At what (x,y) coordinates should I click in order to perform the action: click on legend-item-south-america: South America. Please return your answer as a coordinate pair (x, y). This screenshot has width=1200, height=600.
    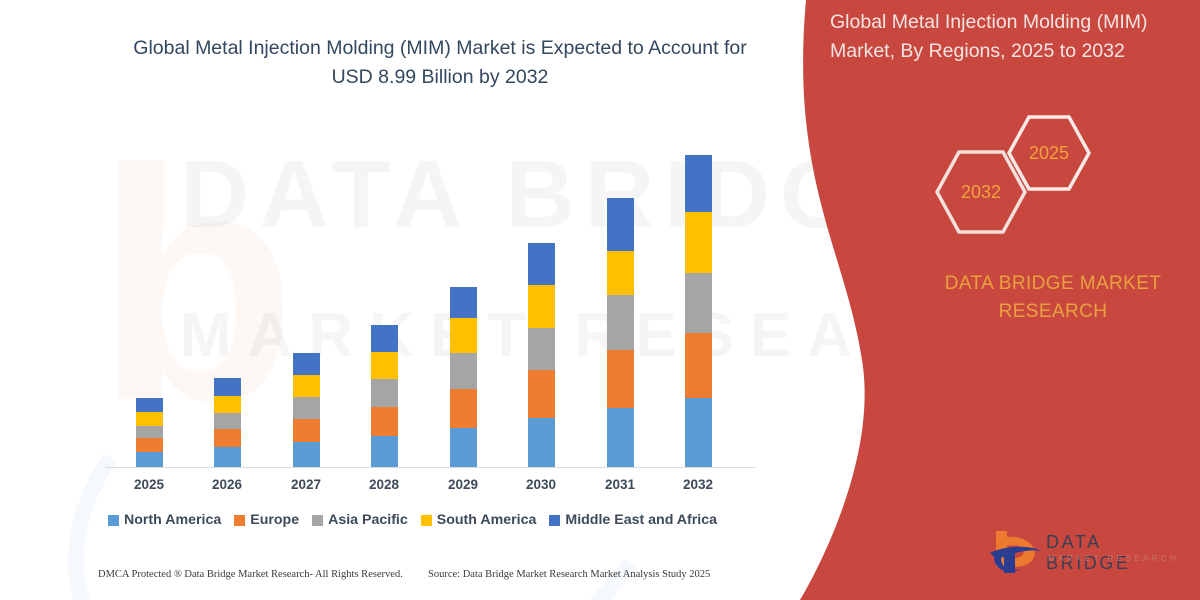
    Looking at the image, I should click on (478, 520).